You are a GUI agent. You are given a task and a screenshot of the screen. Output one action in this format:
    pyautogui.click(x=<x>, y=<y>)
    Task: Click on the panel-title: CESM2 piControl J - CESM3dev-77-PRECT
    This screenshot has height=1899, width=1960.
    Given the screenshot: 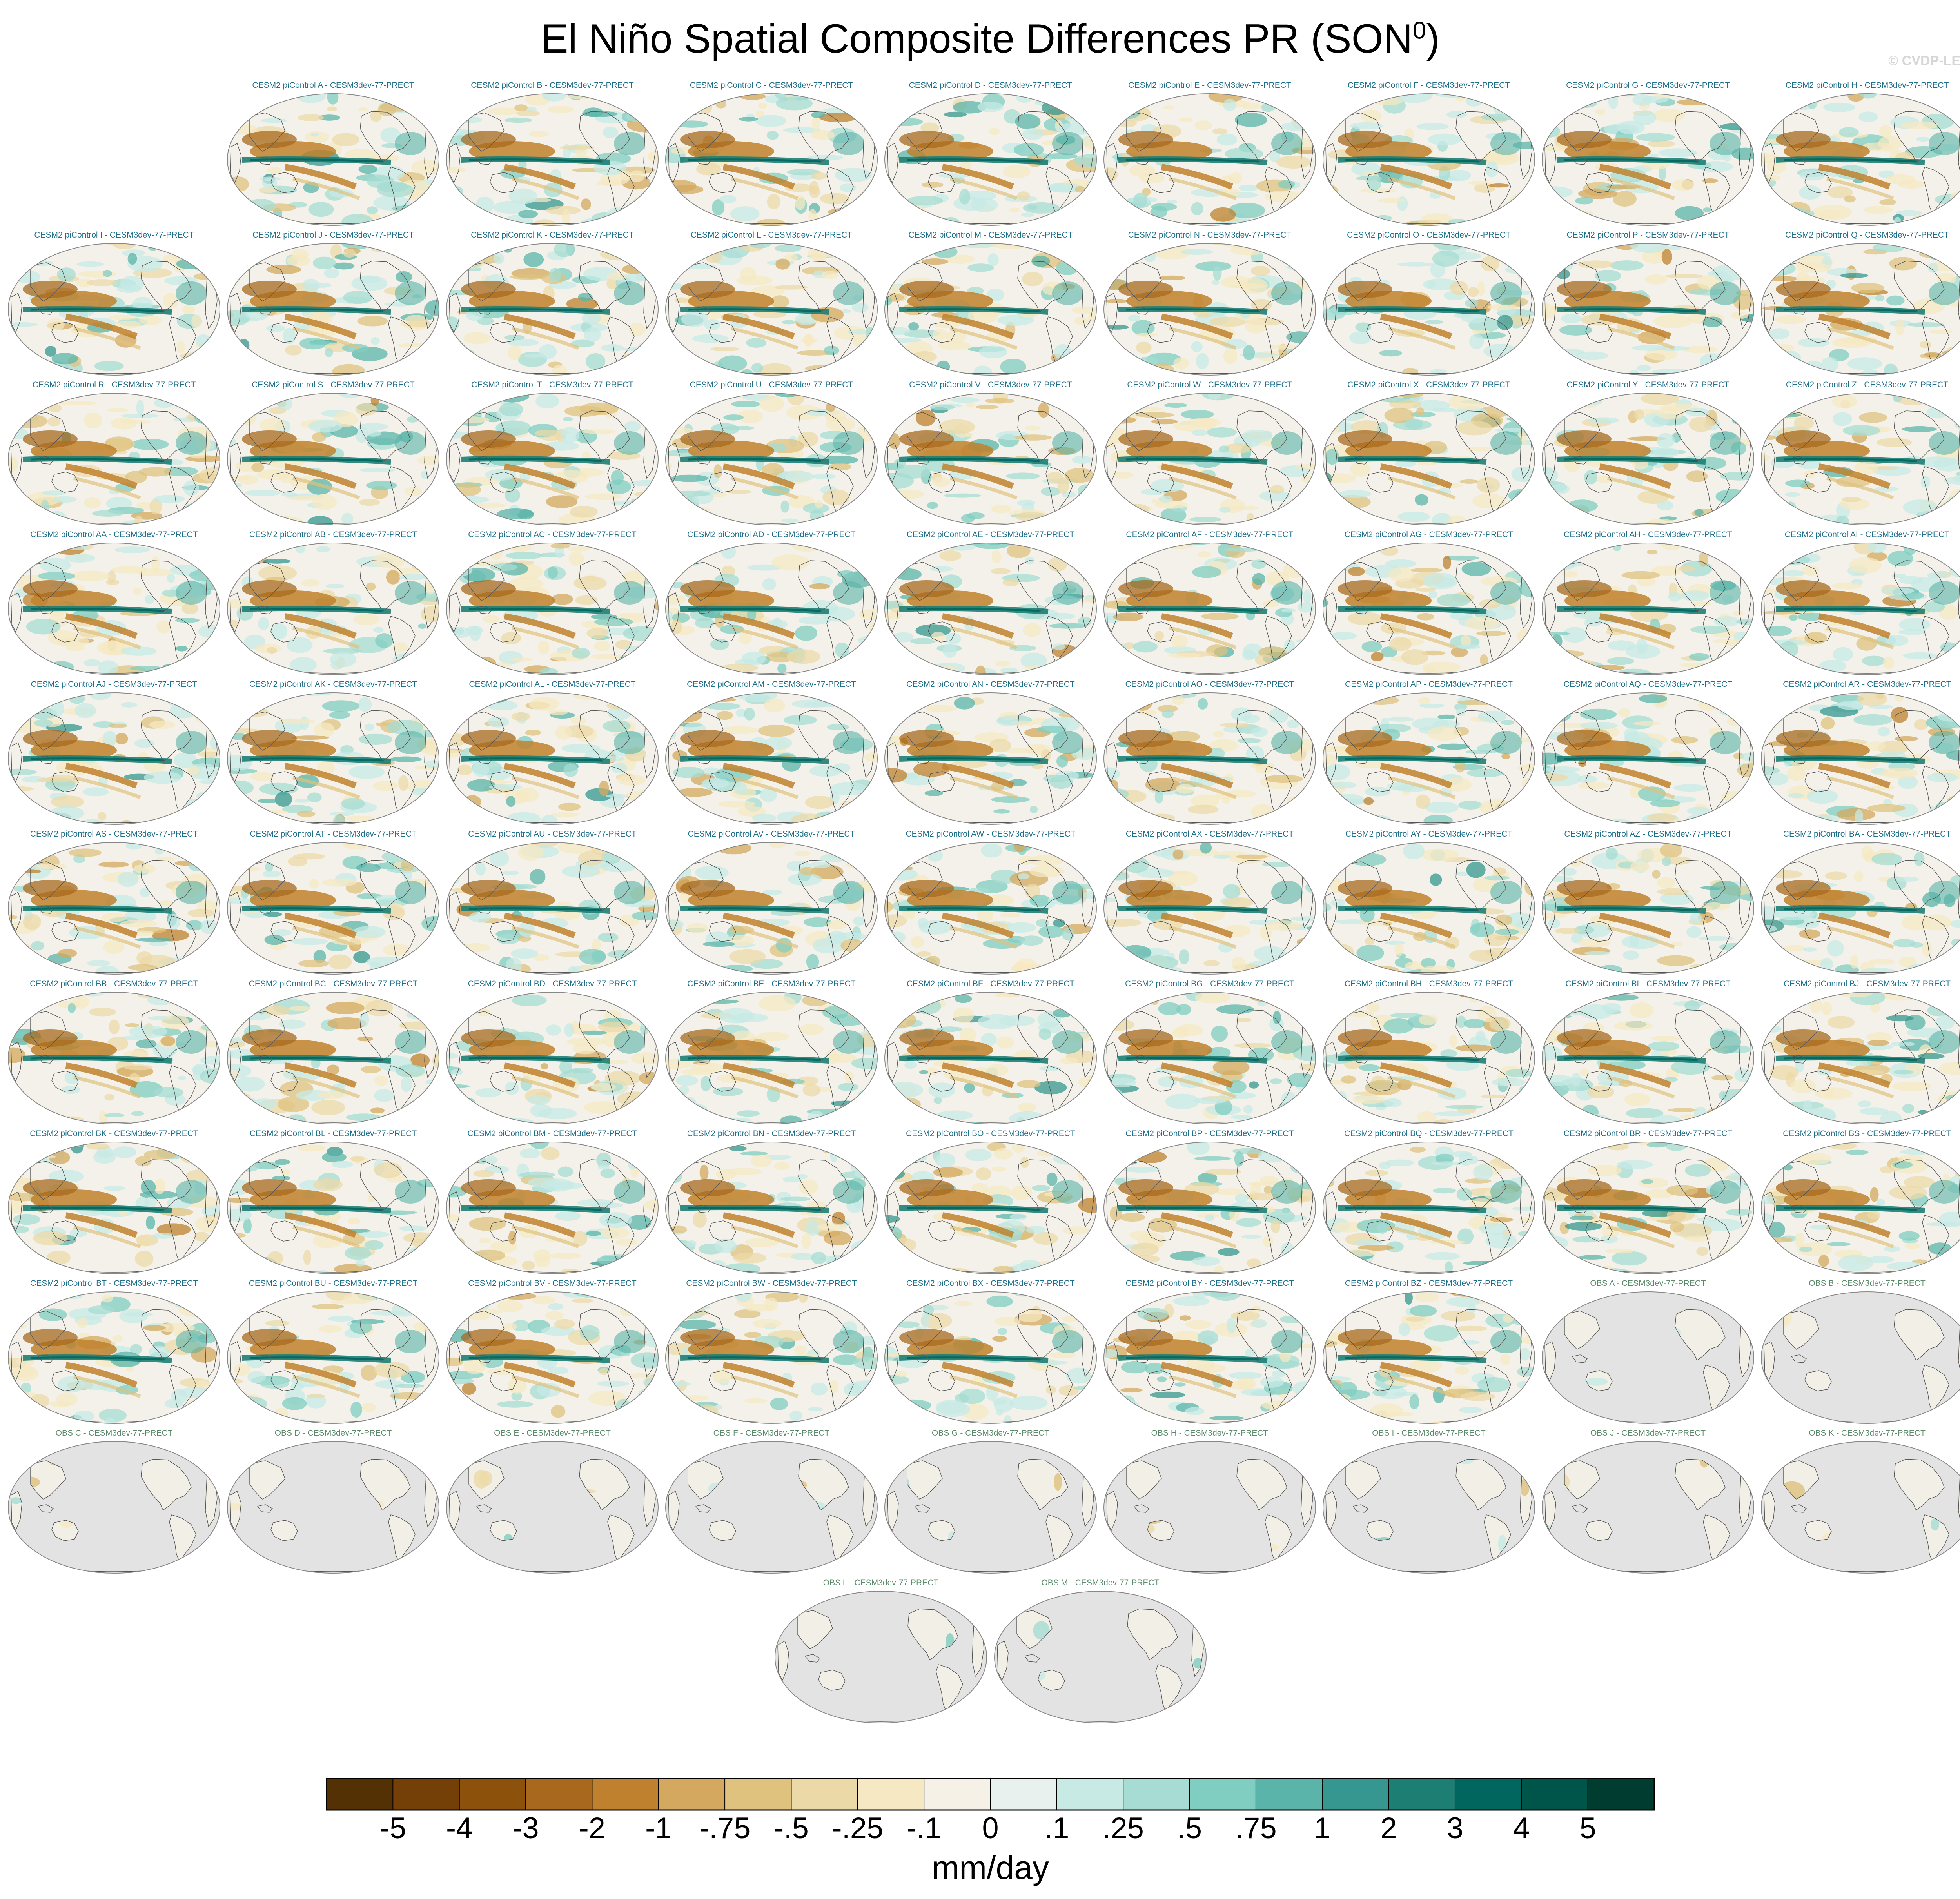 What is the action you would take?
    pyautogui.click(x=333, y=236)
    